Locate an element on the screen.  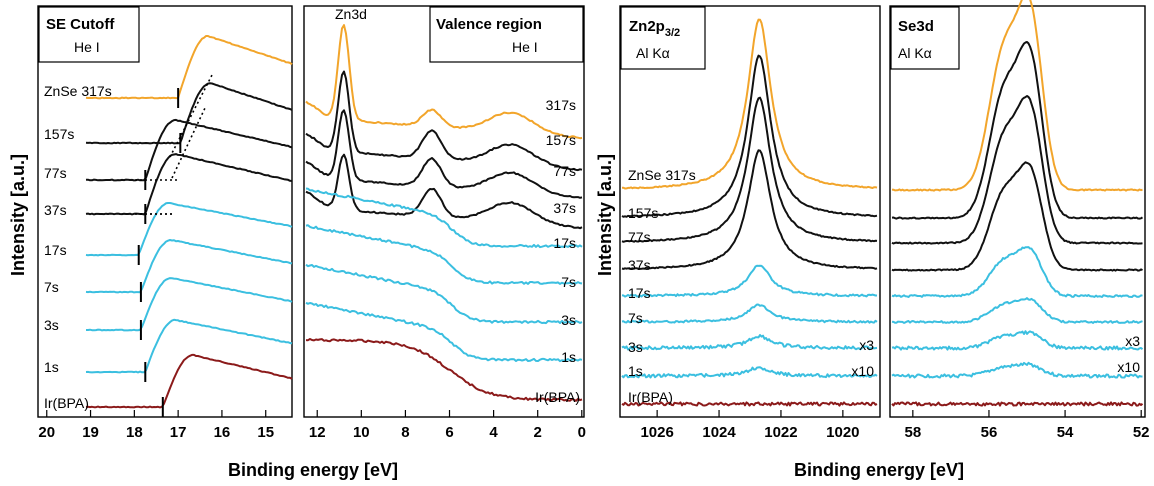
trace-label-zn2p-3s: 3s is located at coordinates (635, 347).